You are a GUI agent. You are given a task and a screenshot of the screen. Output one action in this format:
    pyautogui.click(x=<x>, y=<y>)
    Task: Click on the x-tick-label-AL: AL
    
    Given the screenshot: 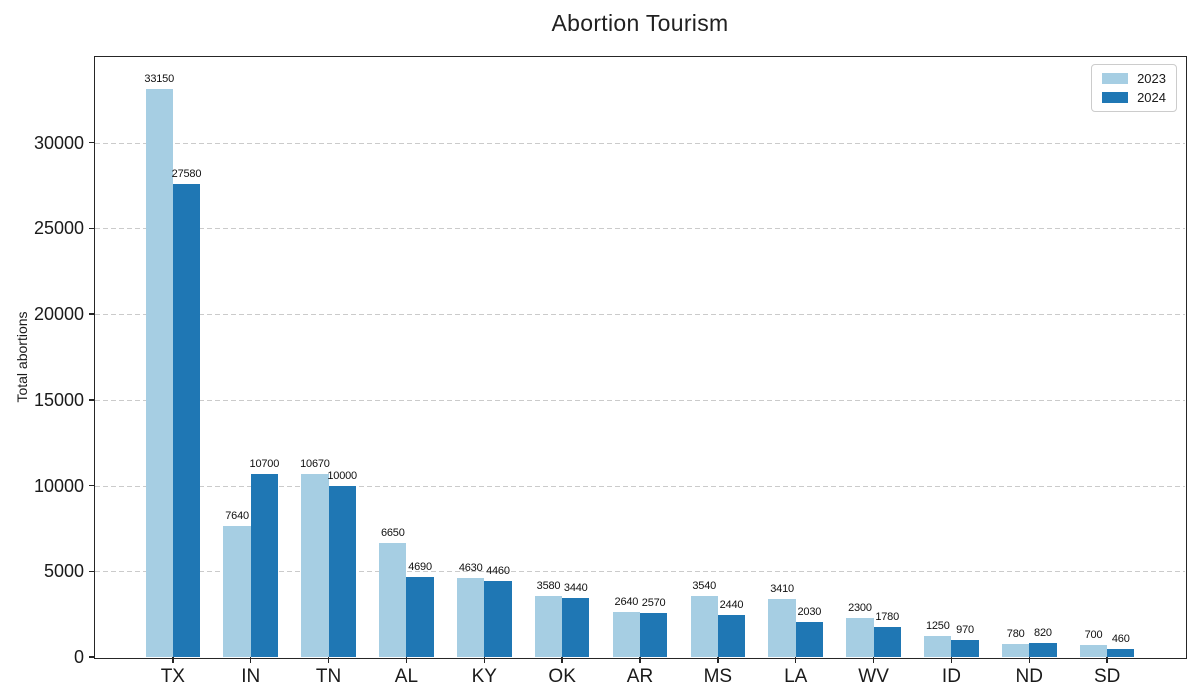 What is the action you would take?
    pyautogui.click(x=406, y=676)
    